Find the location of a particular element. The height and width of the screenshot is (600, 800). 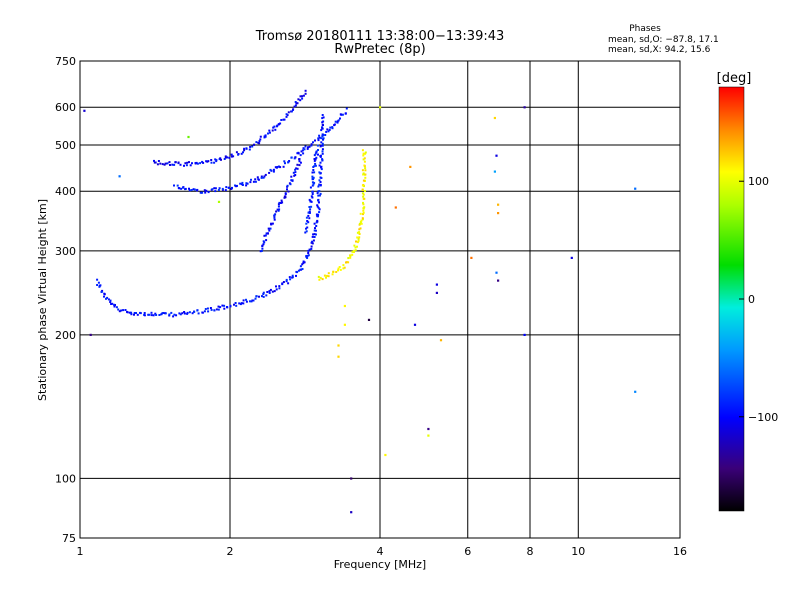

trace-points is located at coordinates (231, 203).